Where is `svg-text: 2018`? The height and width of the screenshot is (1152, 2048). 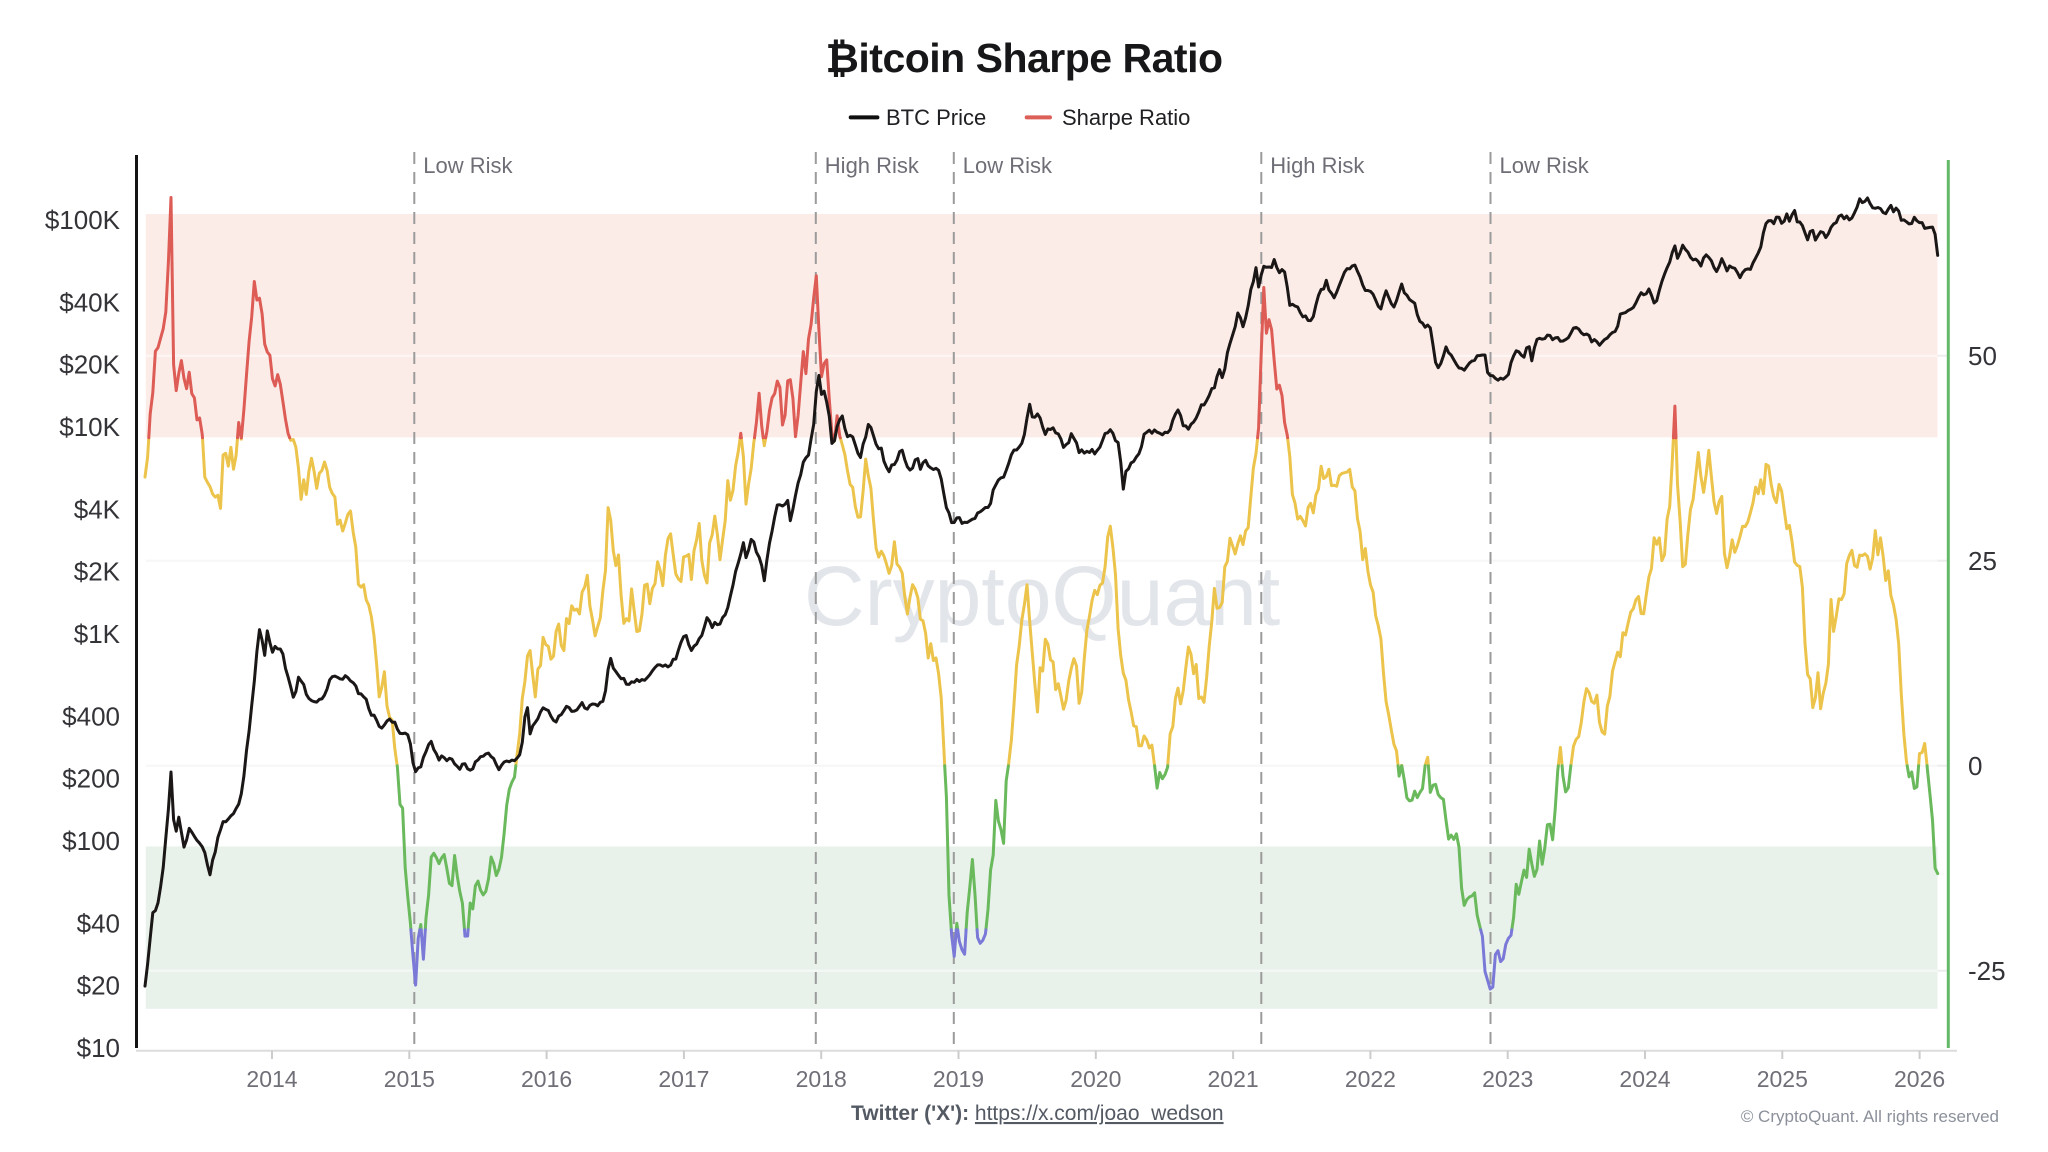 svg-text: 2018 is located at coordinates (821, 1079).